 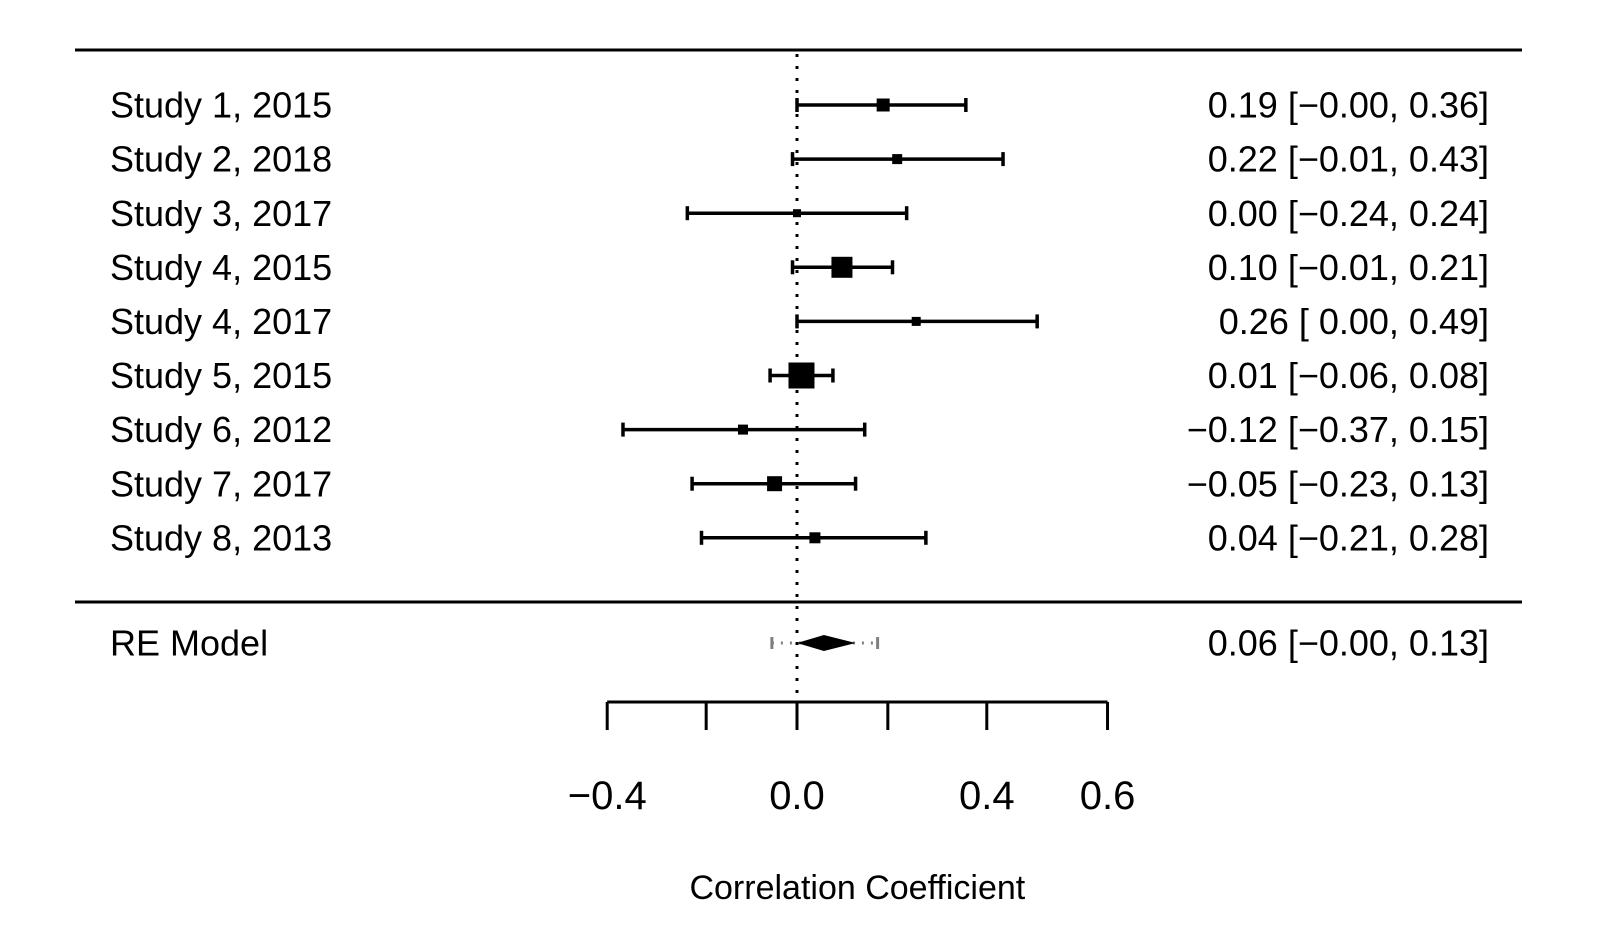 I want to click on study-label: Study 6, 2012, so click(x=221, y=429).